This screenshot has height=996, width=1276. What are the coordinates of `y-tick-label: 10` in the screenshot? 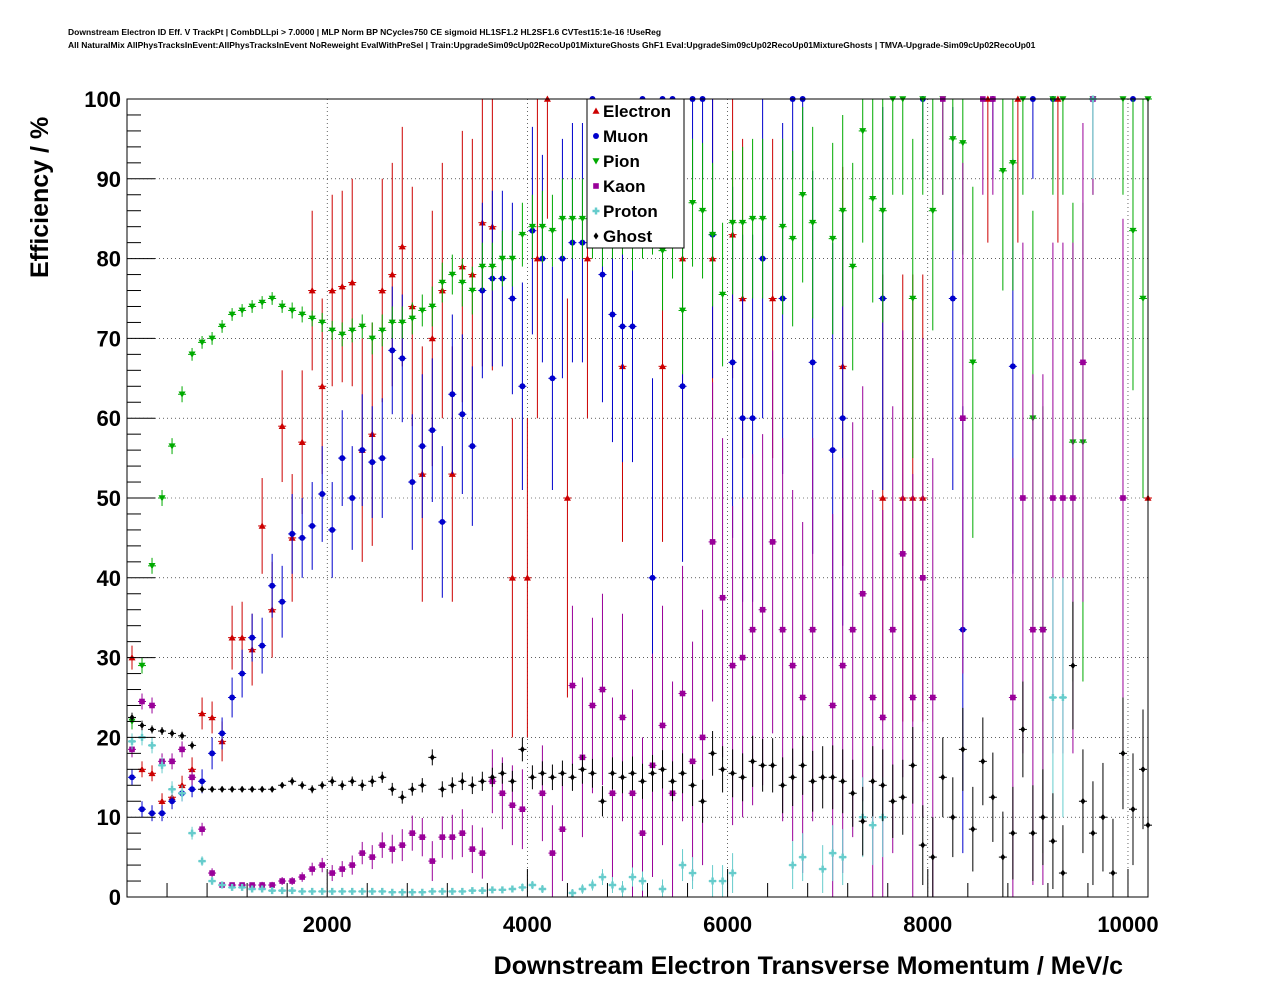 It's located at (109, 817).